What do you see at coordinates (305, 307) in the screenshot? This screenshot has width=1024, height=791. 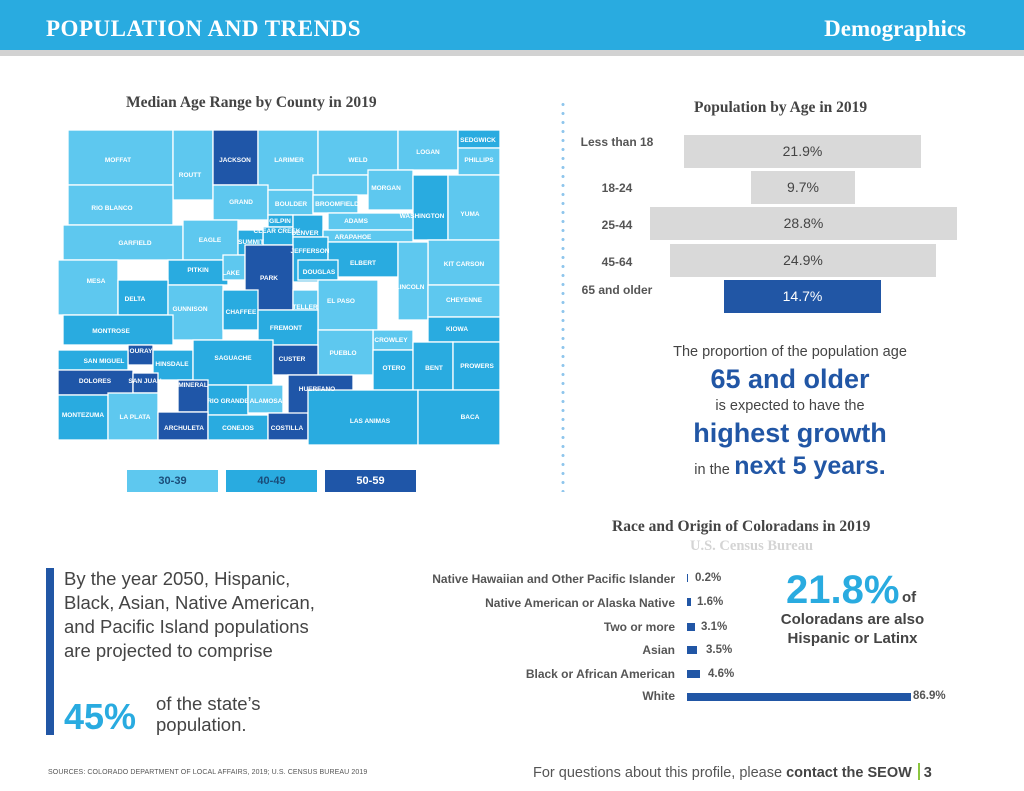 I see `county-label-teller: TELLER` at bounding box center [305, 307].